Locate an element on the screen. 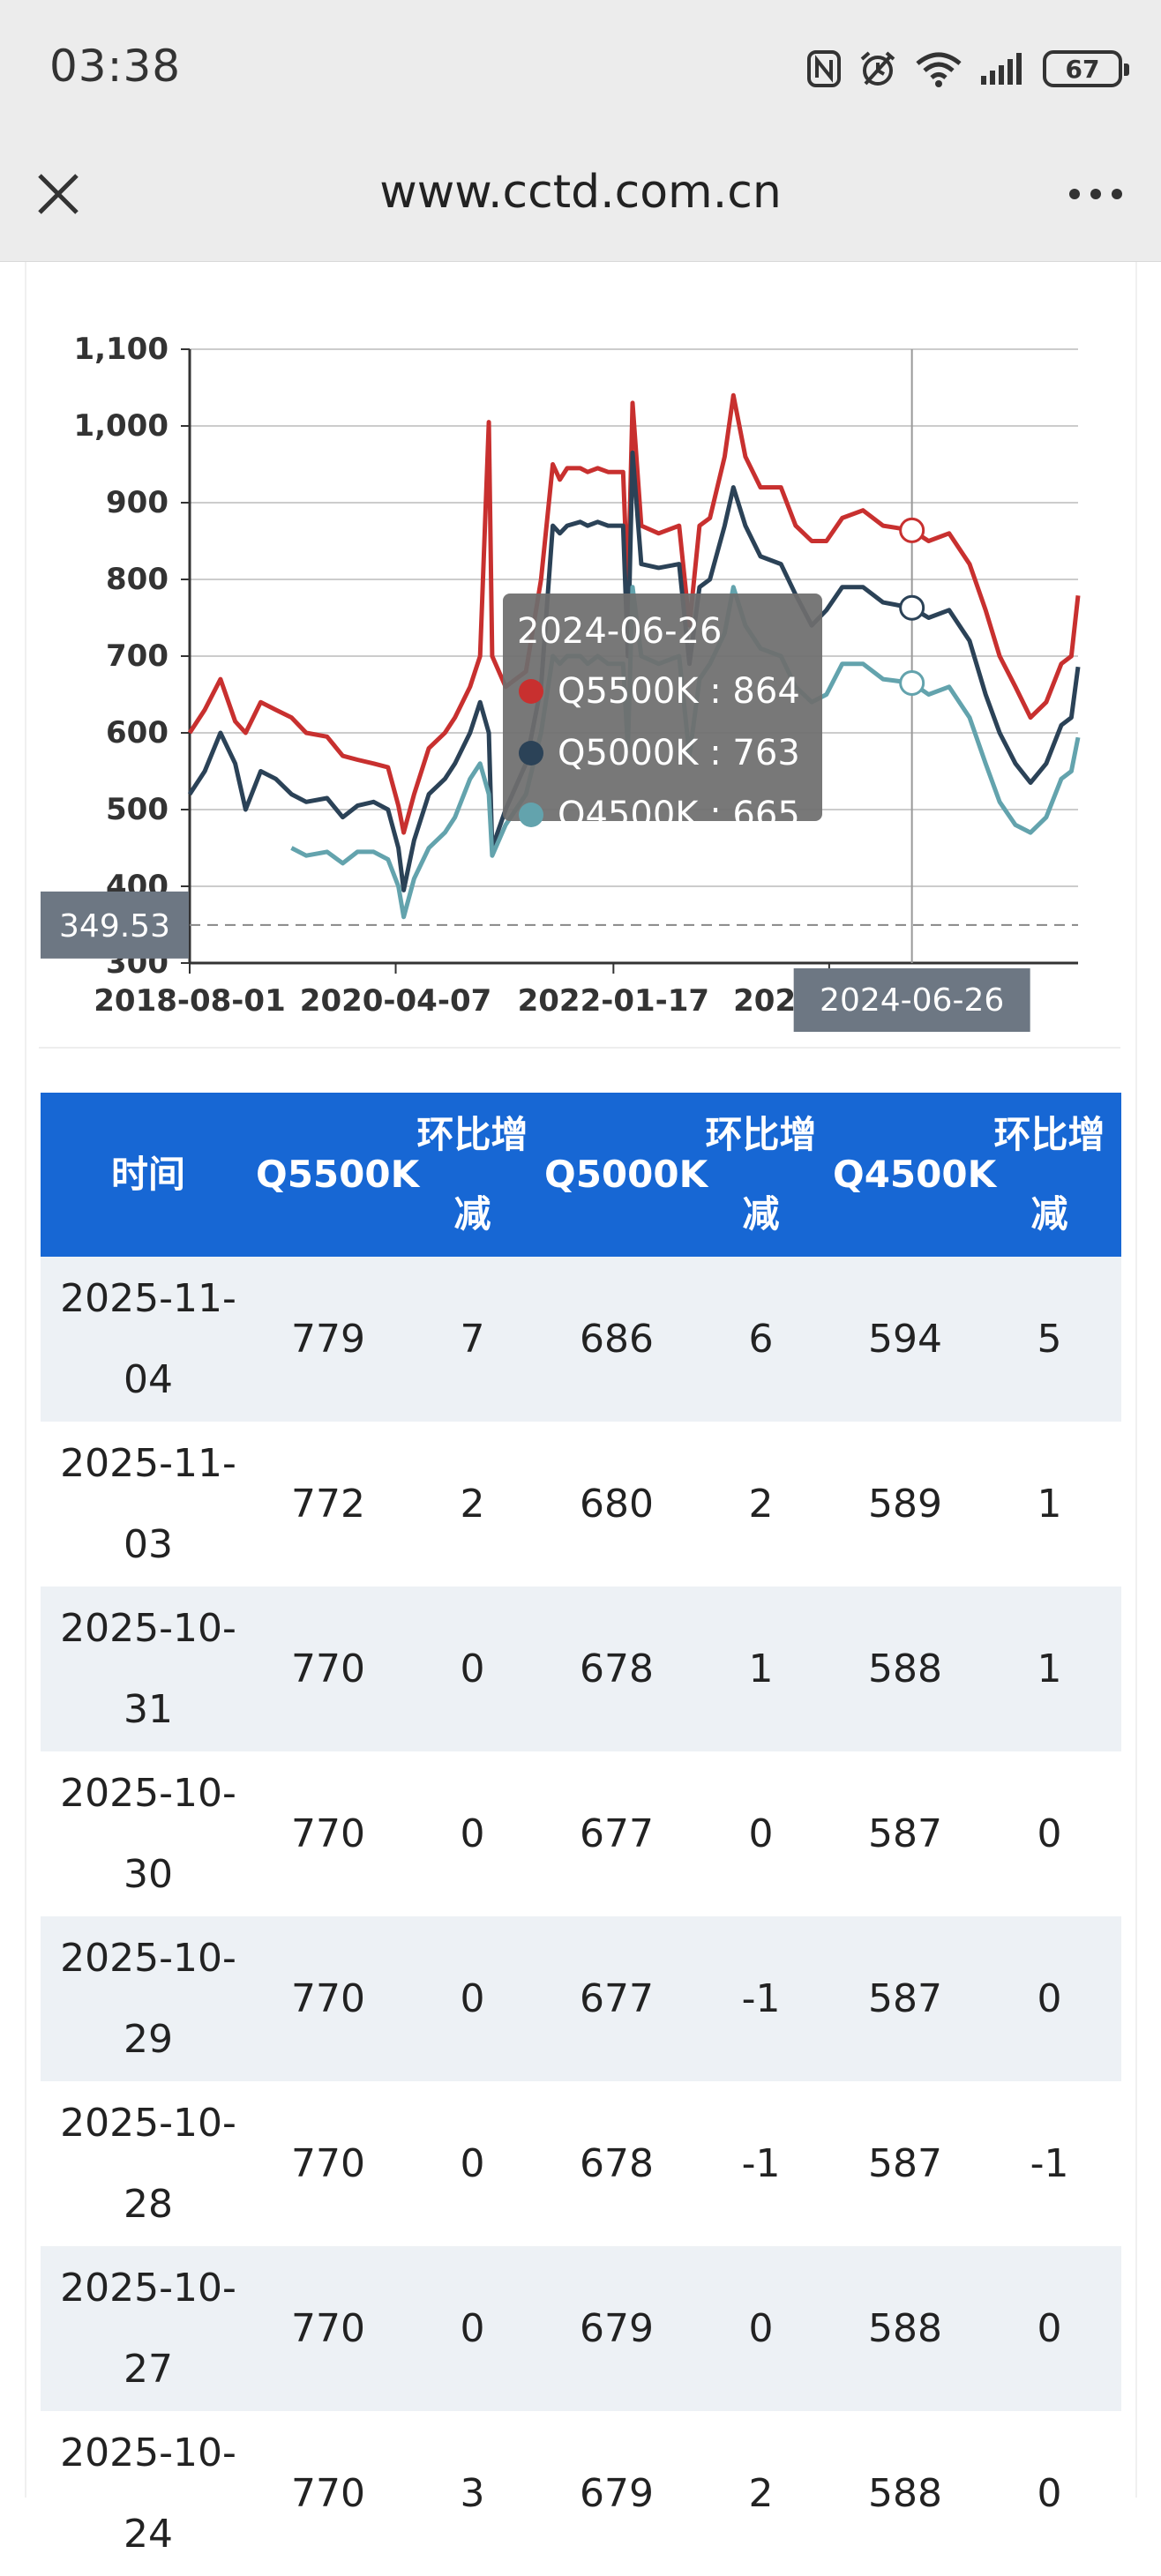 The image size is (1161, 2576). cell-date: 2025-10-31 is located at coordinates (148, 1669).